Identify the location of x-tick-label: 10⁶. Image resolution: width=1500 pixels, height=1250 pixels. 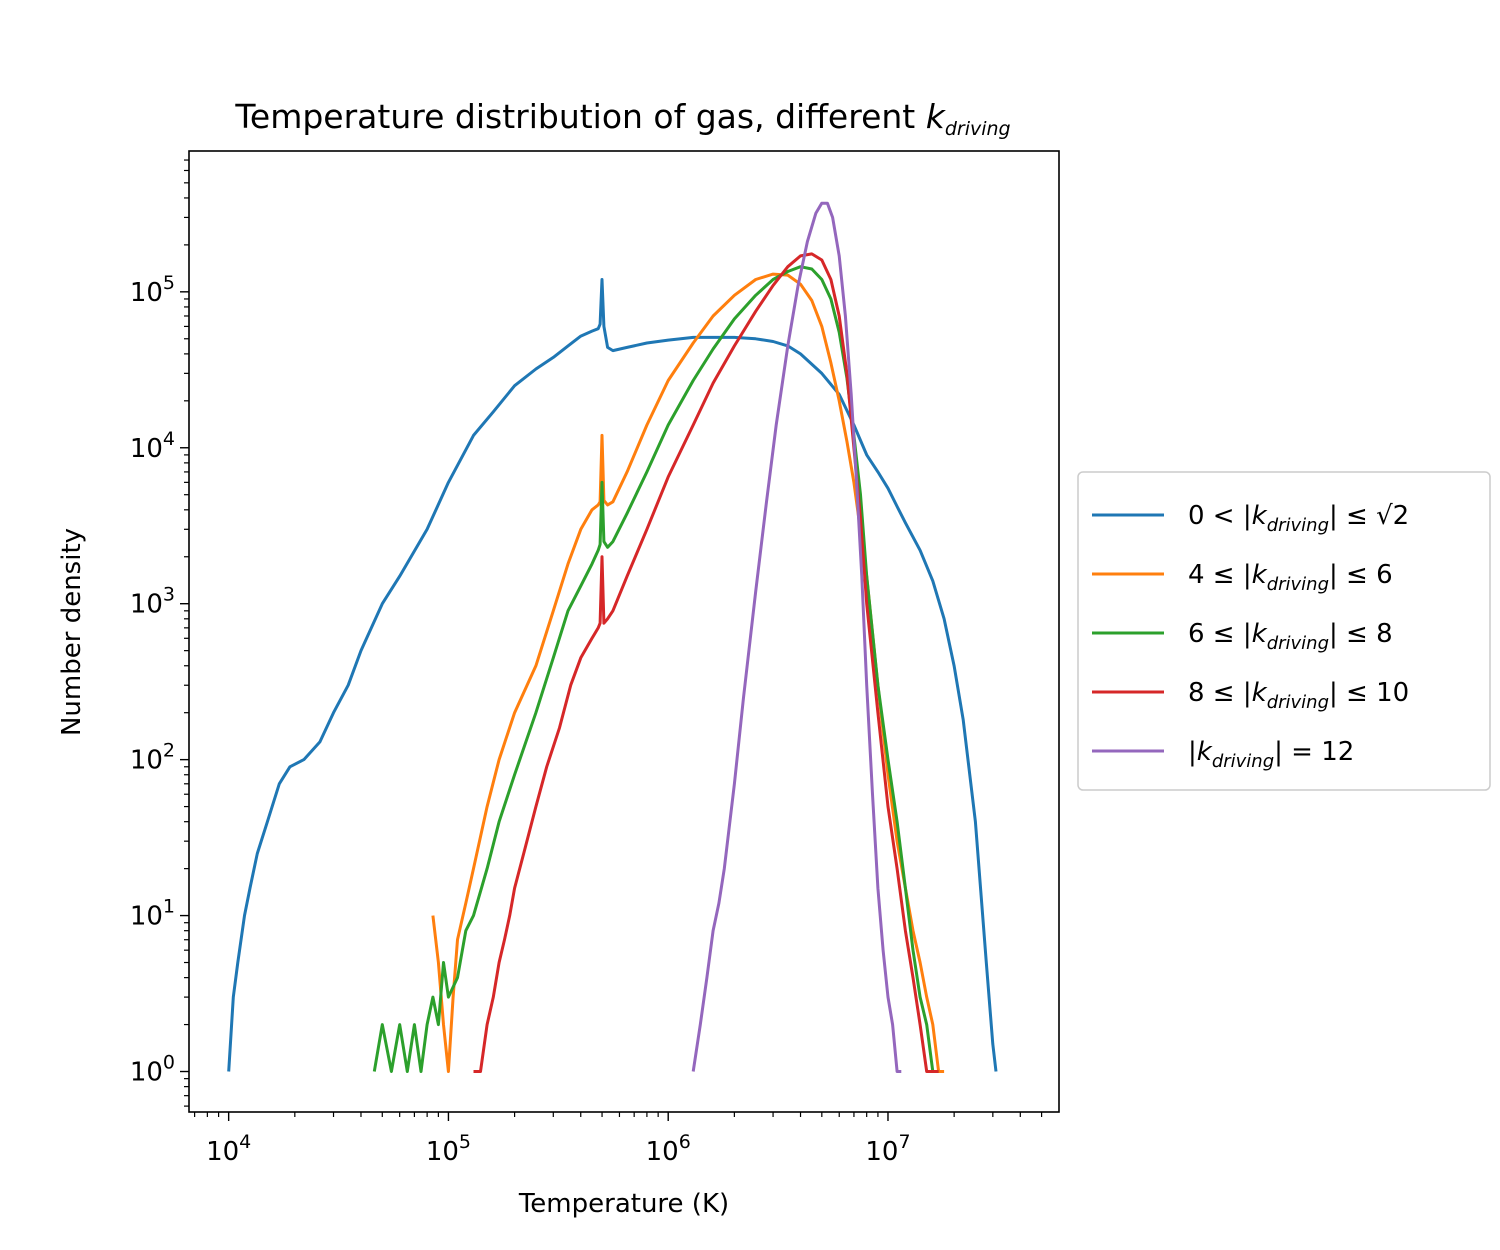
(668, 1149).